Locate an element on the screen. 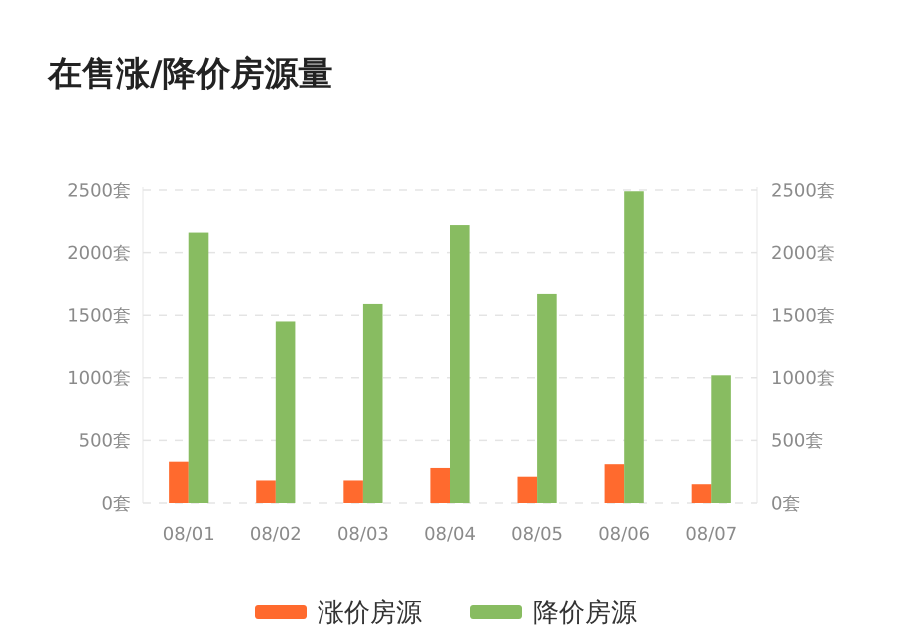 The image size is (900, 629). chart-title: 在售涨/降价房源量 is located at coordinates (189, 74).